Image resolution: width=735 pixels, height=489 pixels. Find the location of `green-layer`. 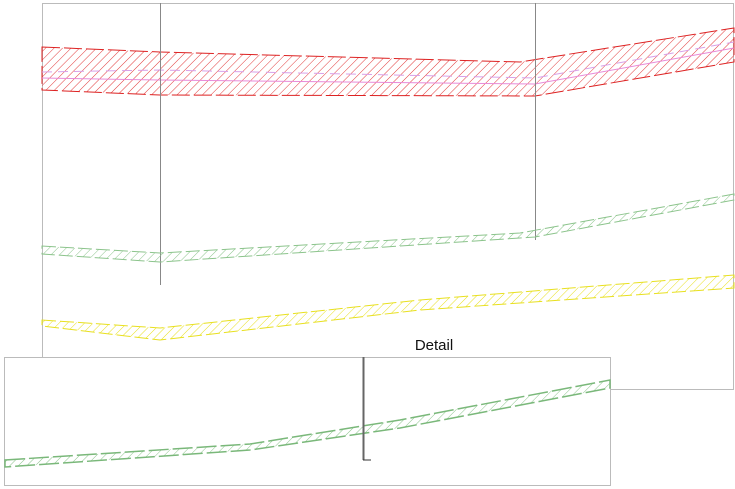

green-layer is located at coordinates (388, 228).